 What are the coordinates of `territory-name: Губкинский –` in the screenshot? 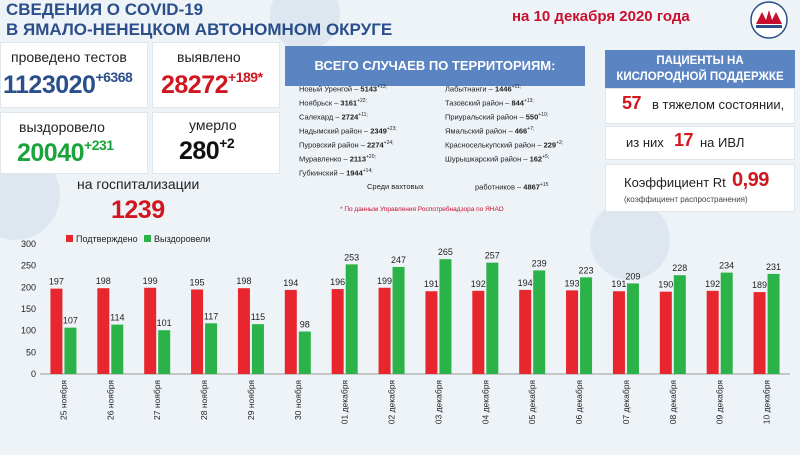 It's located at (323, 173).